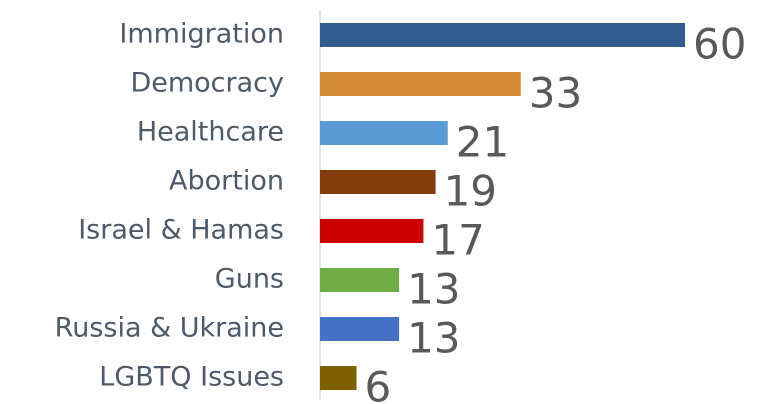  Describe the element at coordinates (191, 377) in the screenshot. I see `category-label: LGBTQ Issues` at that location.